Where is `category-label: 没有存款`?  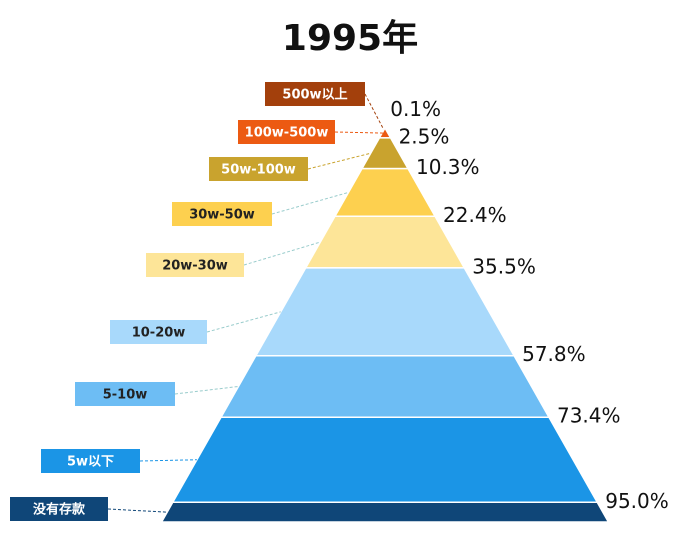
category-label: 没有存款 is located at coordinates (59, 510).